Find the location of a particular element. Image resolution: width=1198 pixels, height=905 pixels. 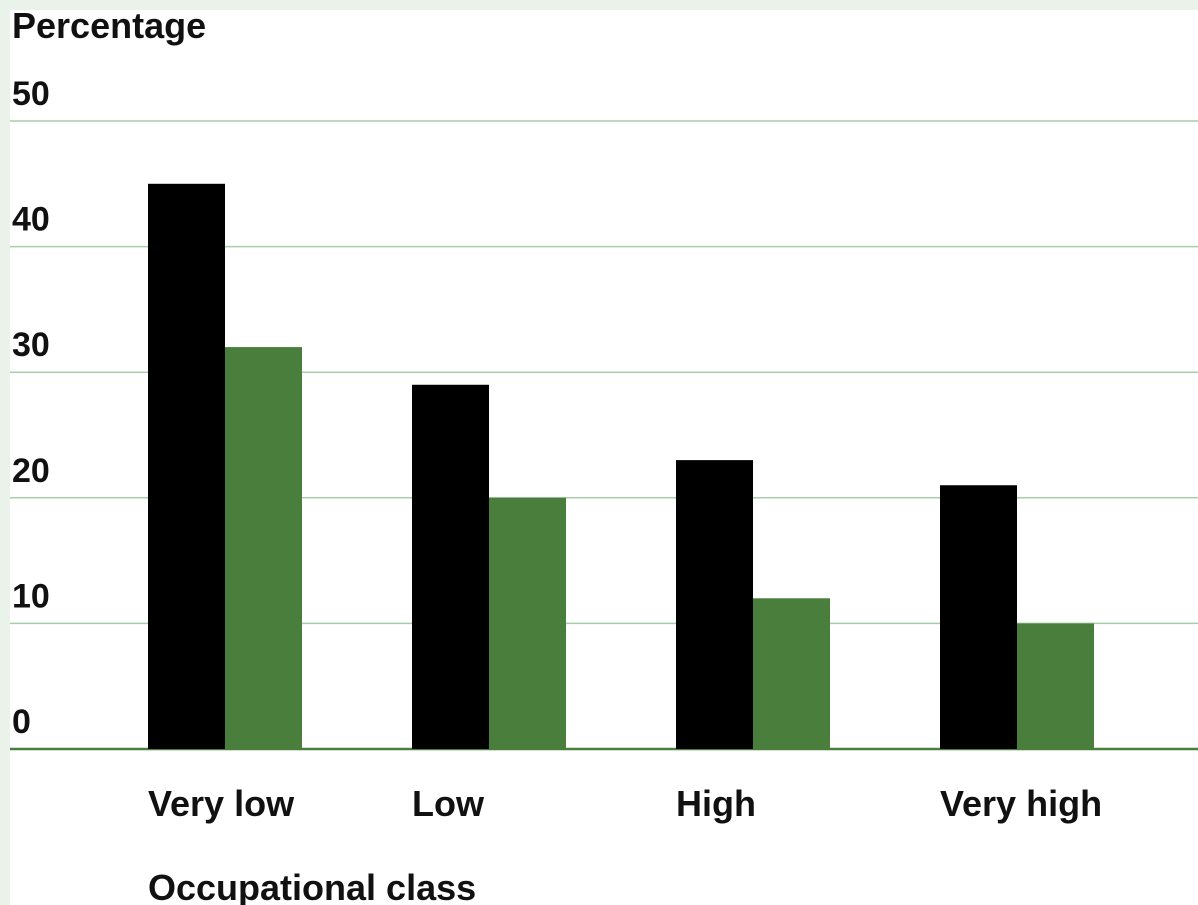

y-tick-label: 30 is located at coordinates (31, 345).